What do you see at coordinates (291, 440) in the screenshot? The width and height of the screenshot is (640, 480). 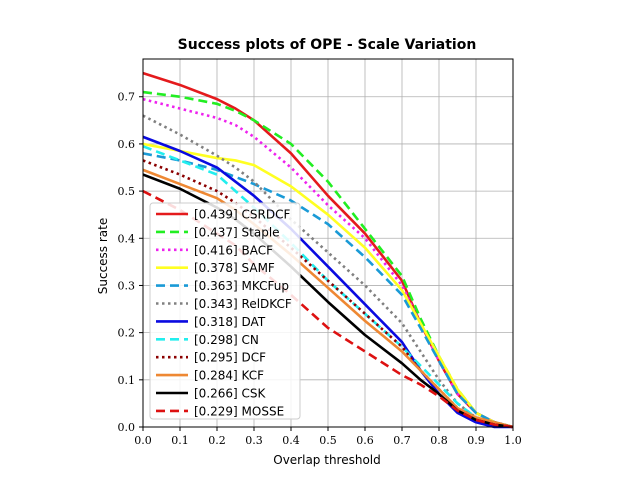 I see `x-tick-label: 0.4` at bounding box center [291, 440].